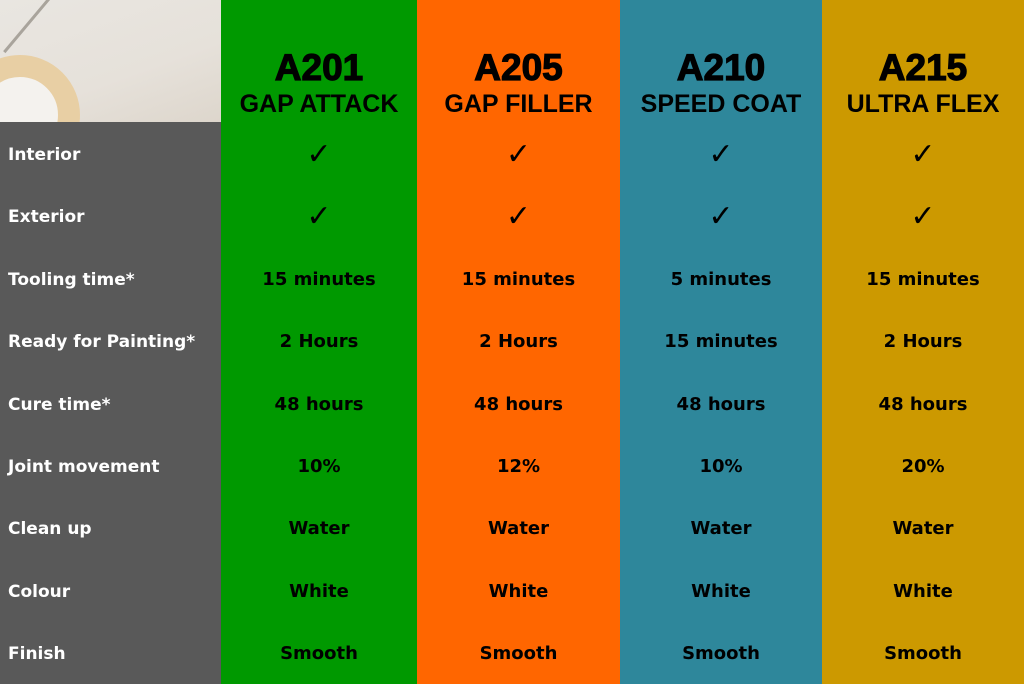  Describe the element at coordinates (46, 217) in the screenshot. I see `row-label: Exterior` at that location.